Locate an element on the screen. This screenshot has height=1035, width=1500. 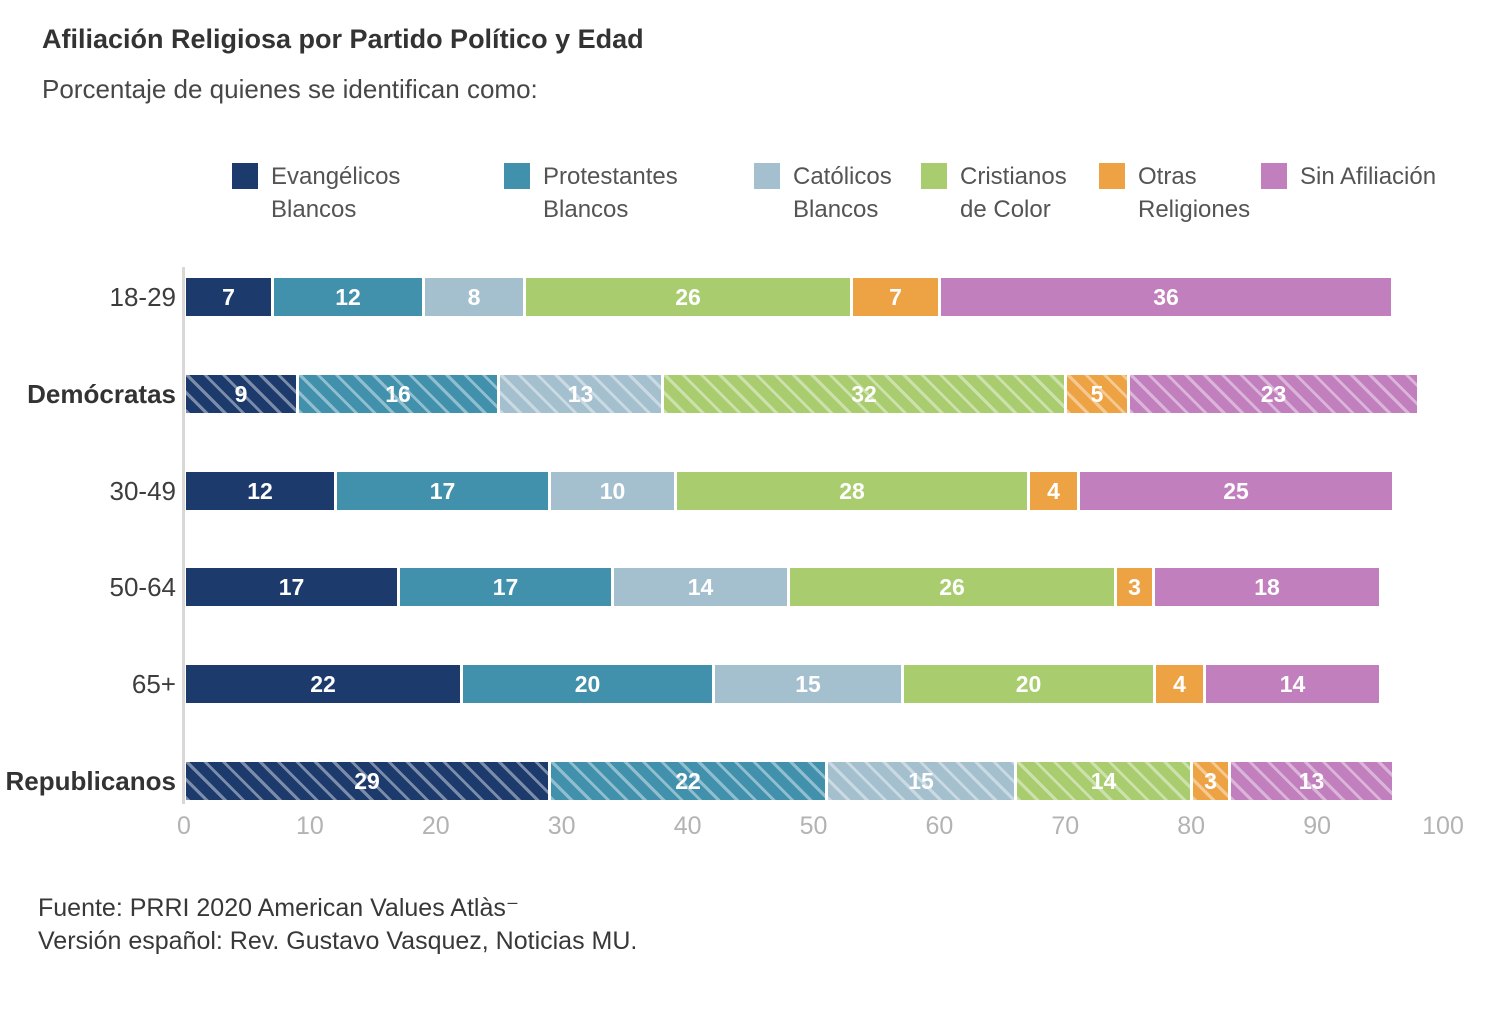
segment-value: 20 is located at coordinates (1028, 683).